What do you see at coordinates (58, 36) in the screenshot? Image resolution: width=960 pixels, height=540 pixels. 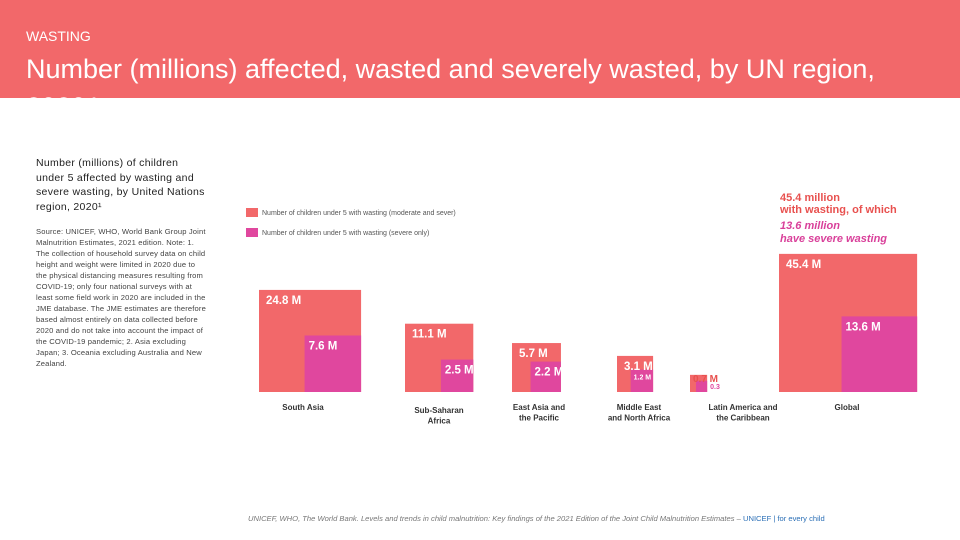 I see `section-kicker: WASTING` at bounding box center [58, 36].